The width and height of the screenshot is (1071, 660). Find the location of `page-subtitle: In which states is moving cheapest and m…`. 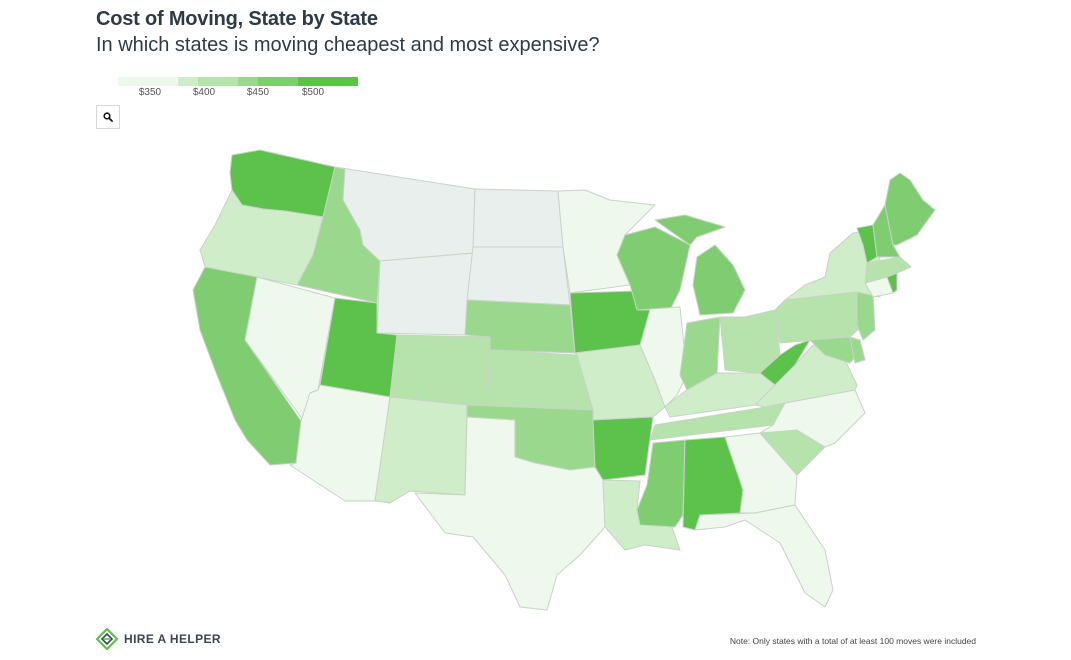

page-subtitle: In which states is moving cheapest and m… is located at coordinates (348, 45).